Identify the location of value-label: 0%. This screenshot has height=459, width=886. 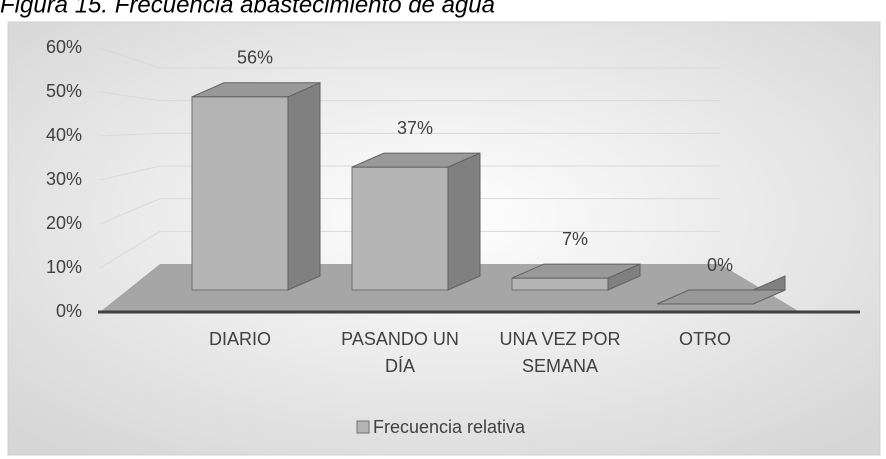
(720, 265).